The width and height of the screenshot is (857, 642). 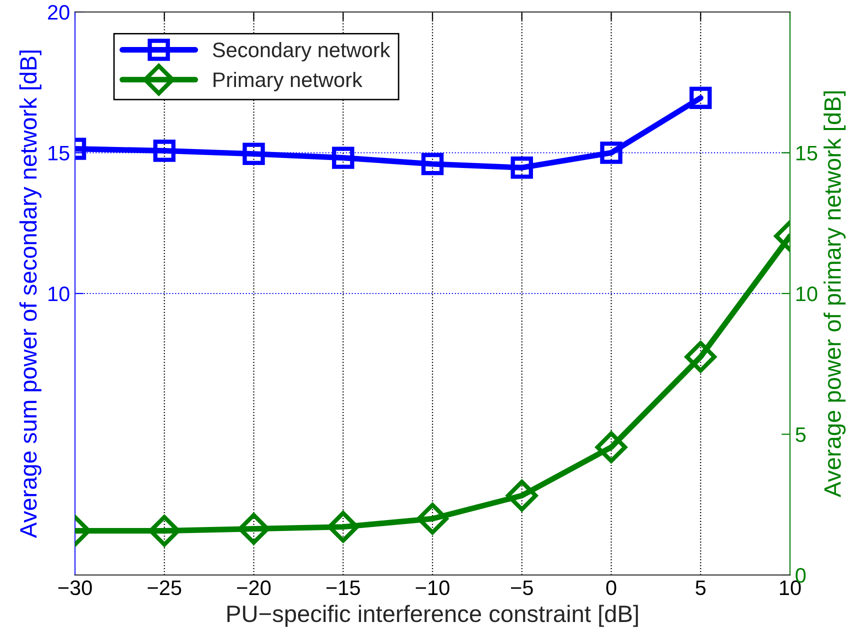 What do you see at coordinates (522, 588) in the screenshot?
I see `x-tick-label: −5` at bounding box center [522, 588].